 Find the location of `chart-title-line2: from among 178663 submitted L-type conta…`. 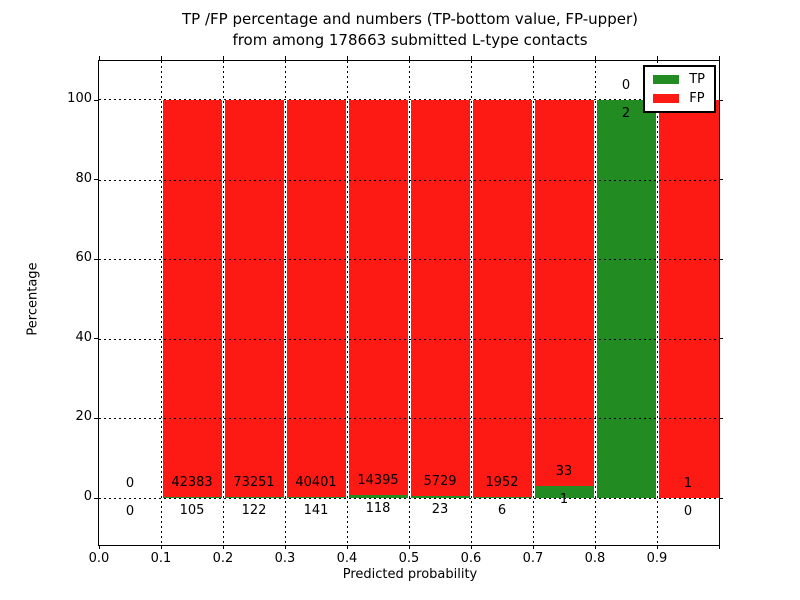

chart-title-line2: from among 178663 submitted L-type conta… is located at coordinates (410, 40).